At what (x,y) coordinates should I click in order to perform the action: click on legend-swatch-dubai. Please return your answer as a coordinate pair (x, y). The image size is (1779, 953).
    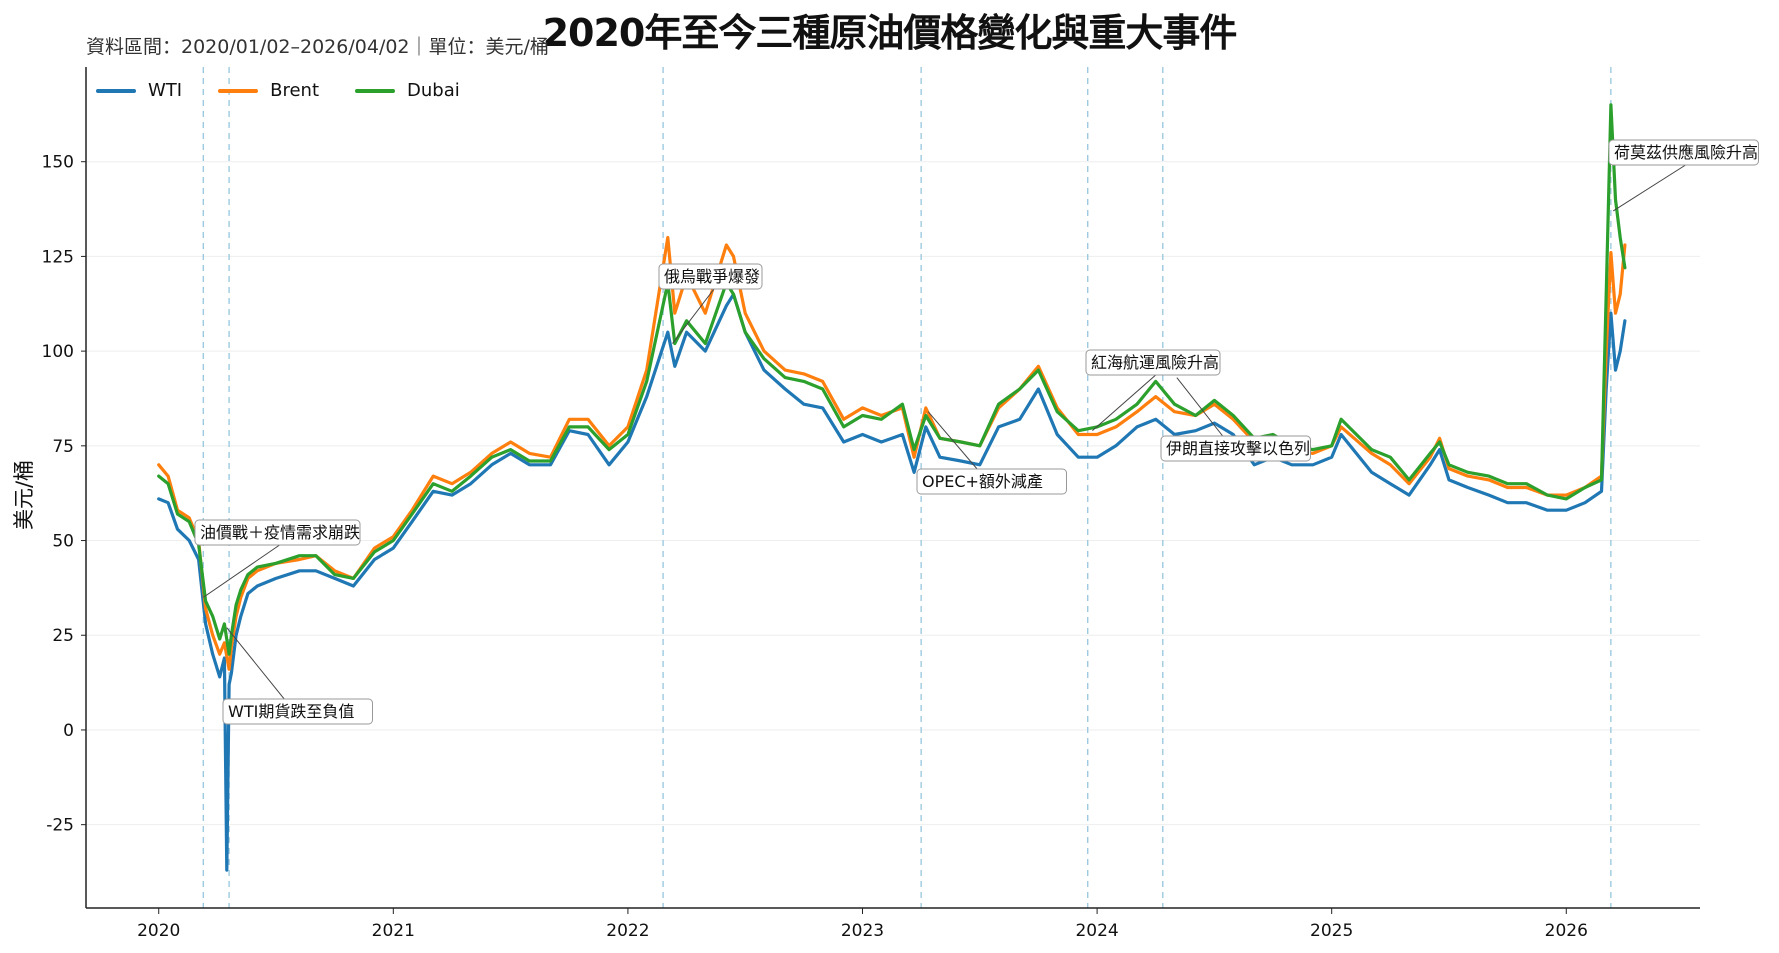
    Looking at the image, I should click on (375, 90).